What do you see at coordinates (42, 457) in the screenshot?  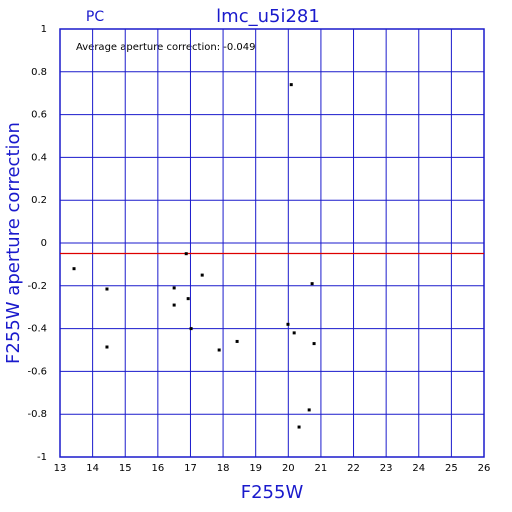 I see `y-tick-label: -1` at bounding box center [42, 457].